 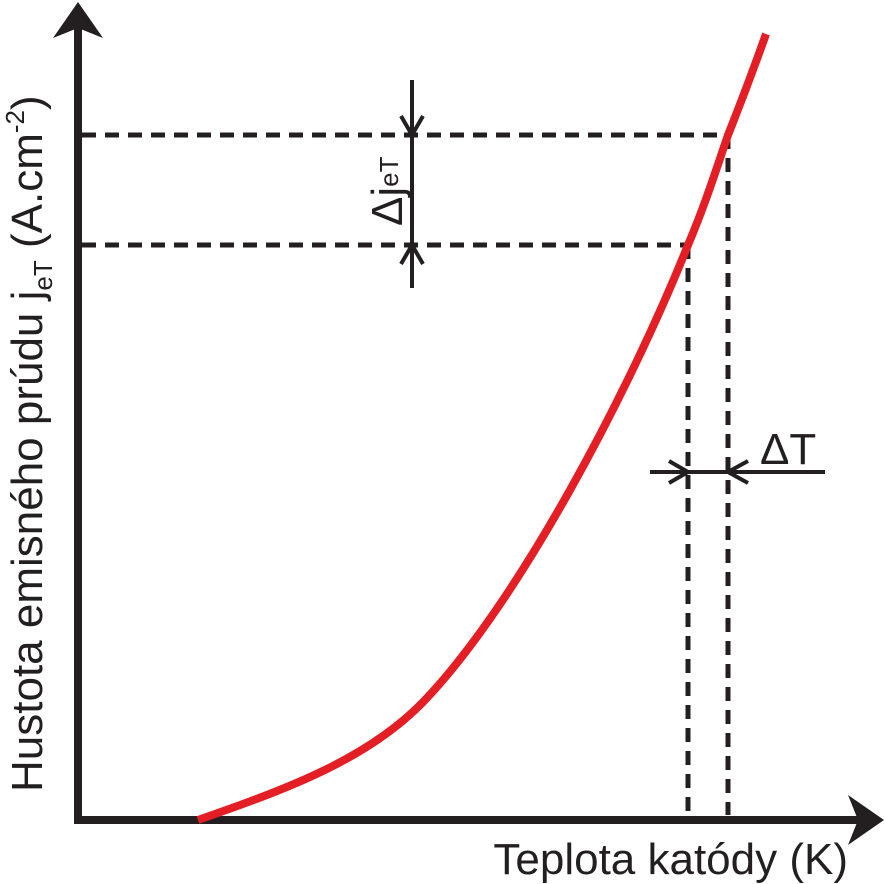 What do you see at coordinates (679, 472) in the screenshot?
I see `arrow-right-icon` at bounding box center [679, 472].